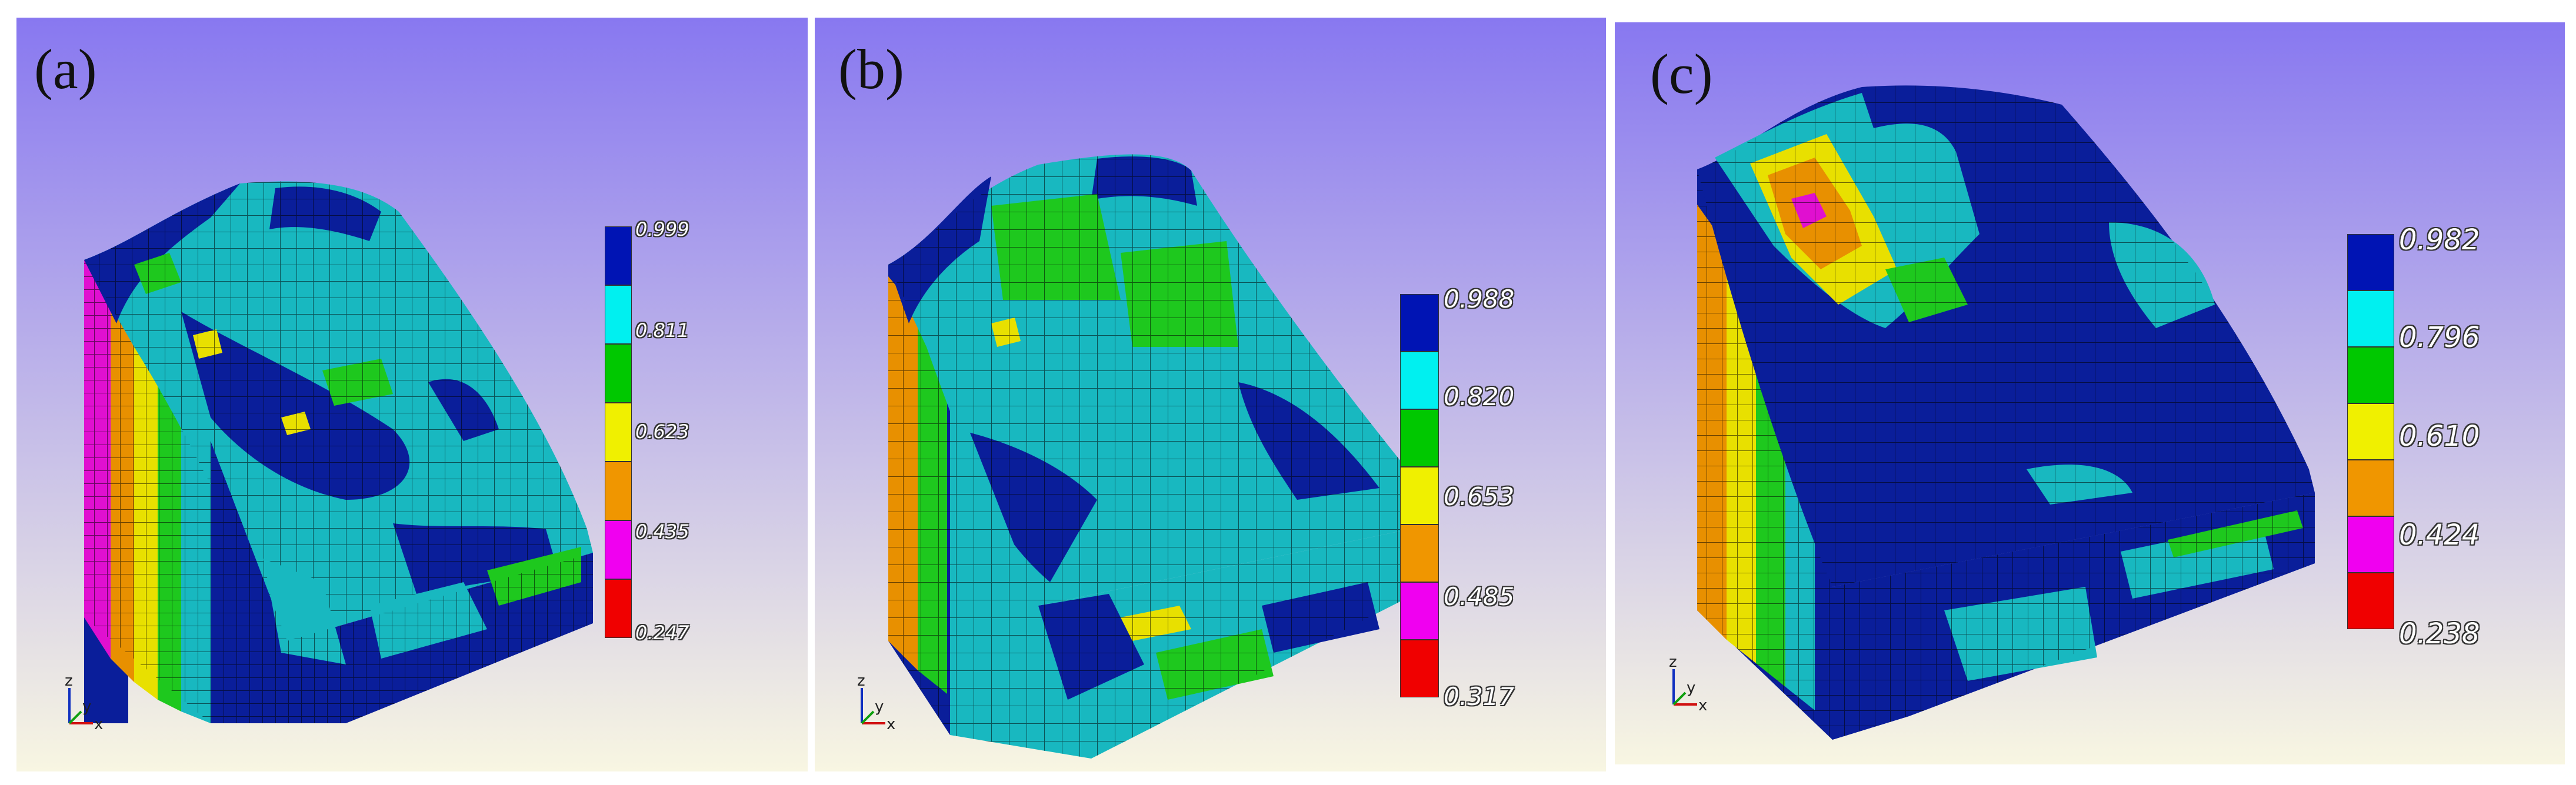  I want to click on legend-tick-label: 0.247, so click(662, 633).